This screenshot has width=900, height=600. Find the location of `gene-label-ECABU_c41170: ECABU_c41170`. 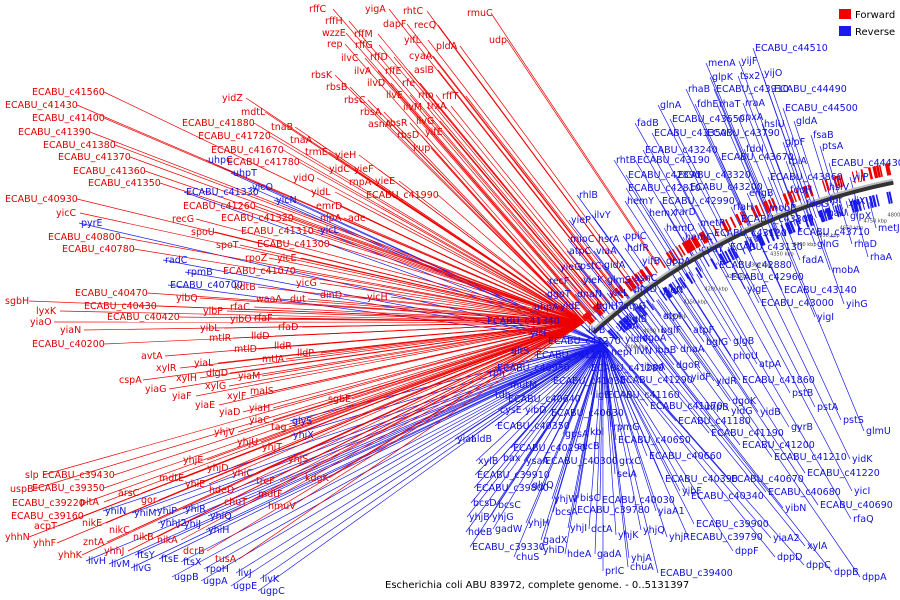

gene-label-ECABU_c41170: ECABU_c41170 is located at coordinates (686, 406).